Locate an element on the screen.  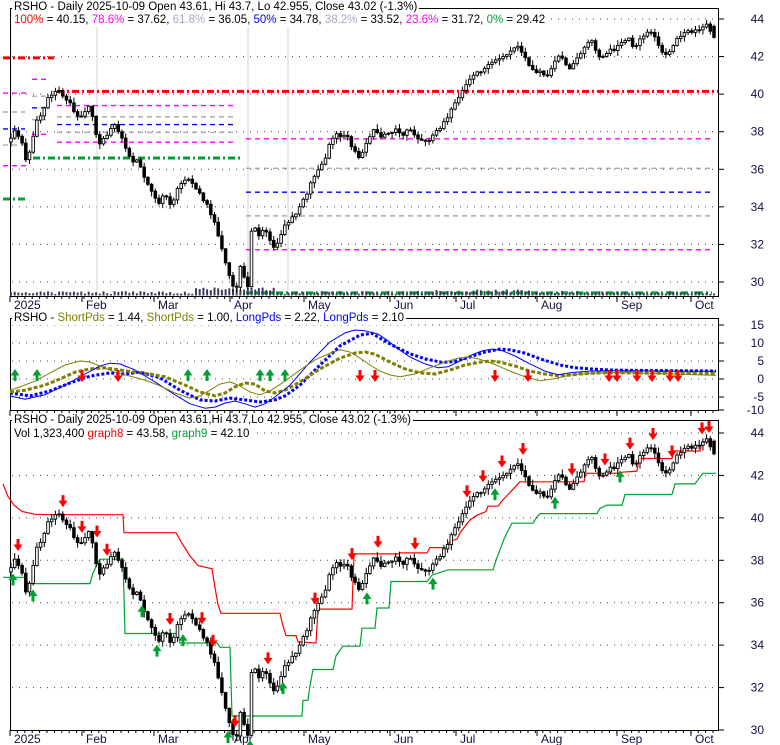
plot-area is located at coordinates (364, 364).